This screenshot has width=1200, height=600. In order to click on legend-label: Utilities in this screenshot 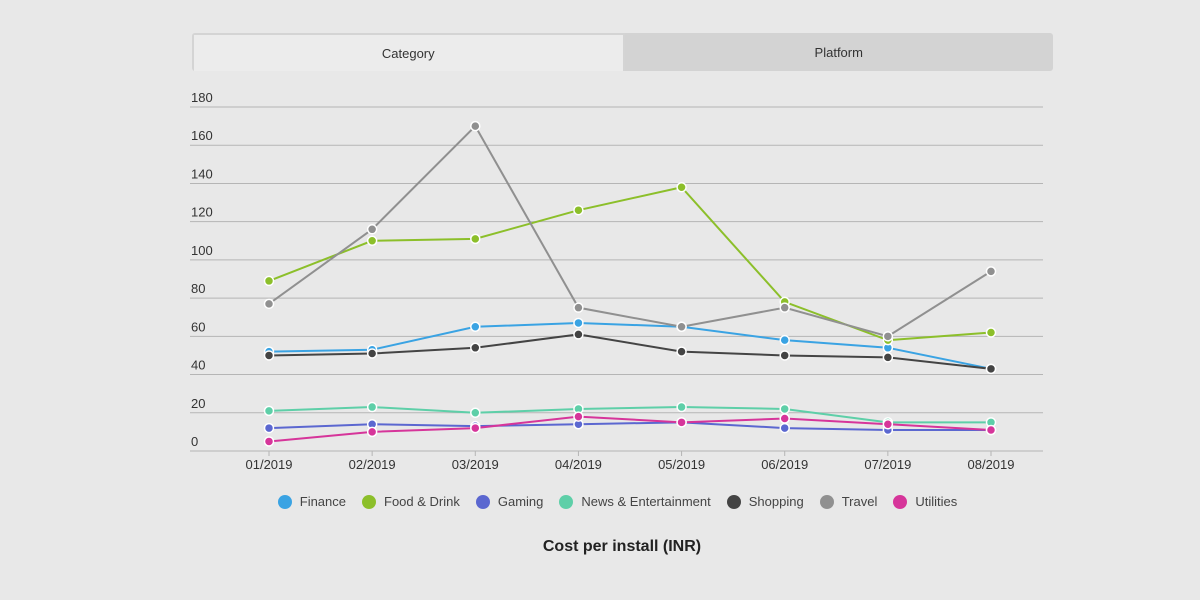, I will do `click(936, 501)`.